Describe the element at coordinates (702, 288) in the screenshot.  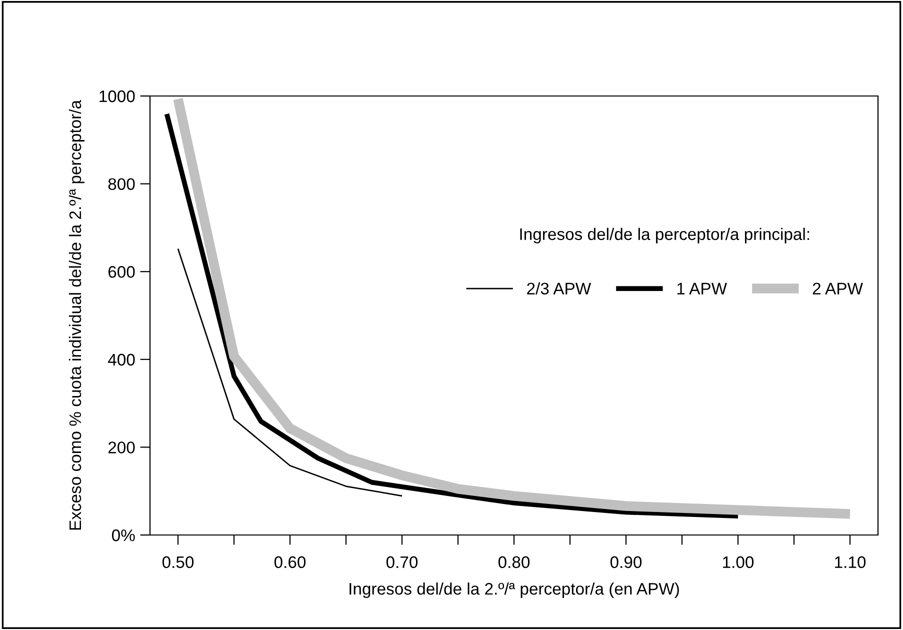
I see `legend-label: 1 APW` at that location.